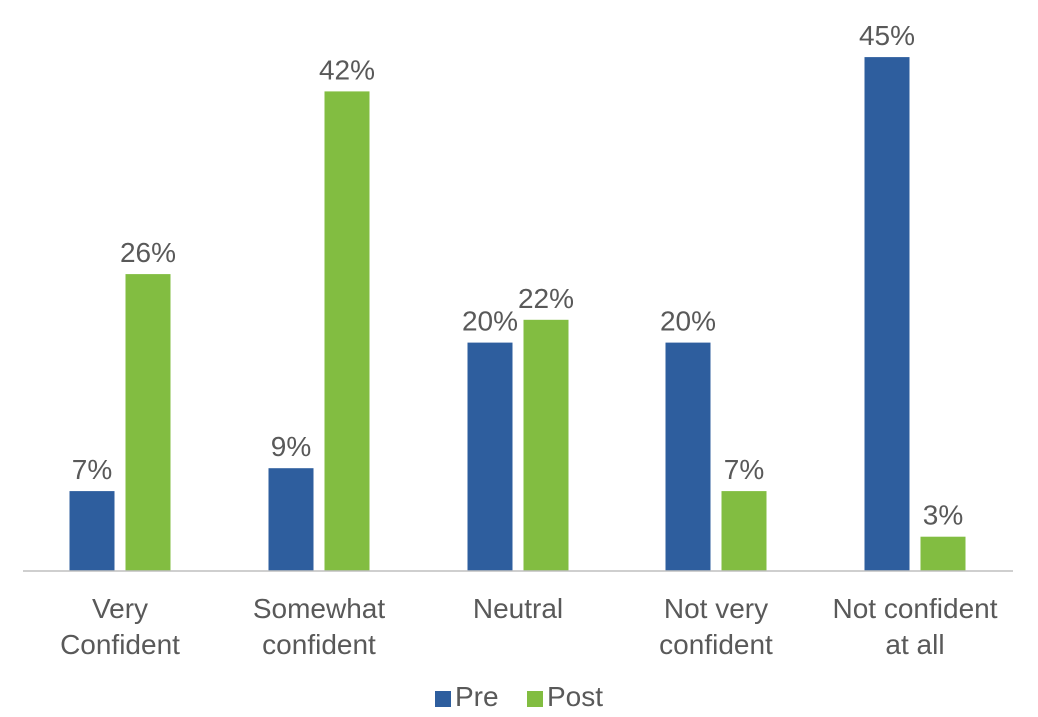 This screenshot has height=717, width=1038. Describe the element at coordinates (744, 469) in the screenshot. I see `data-label-post-3: 7%` at that location.